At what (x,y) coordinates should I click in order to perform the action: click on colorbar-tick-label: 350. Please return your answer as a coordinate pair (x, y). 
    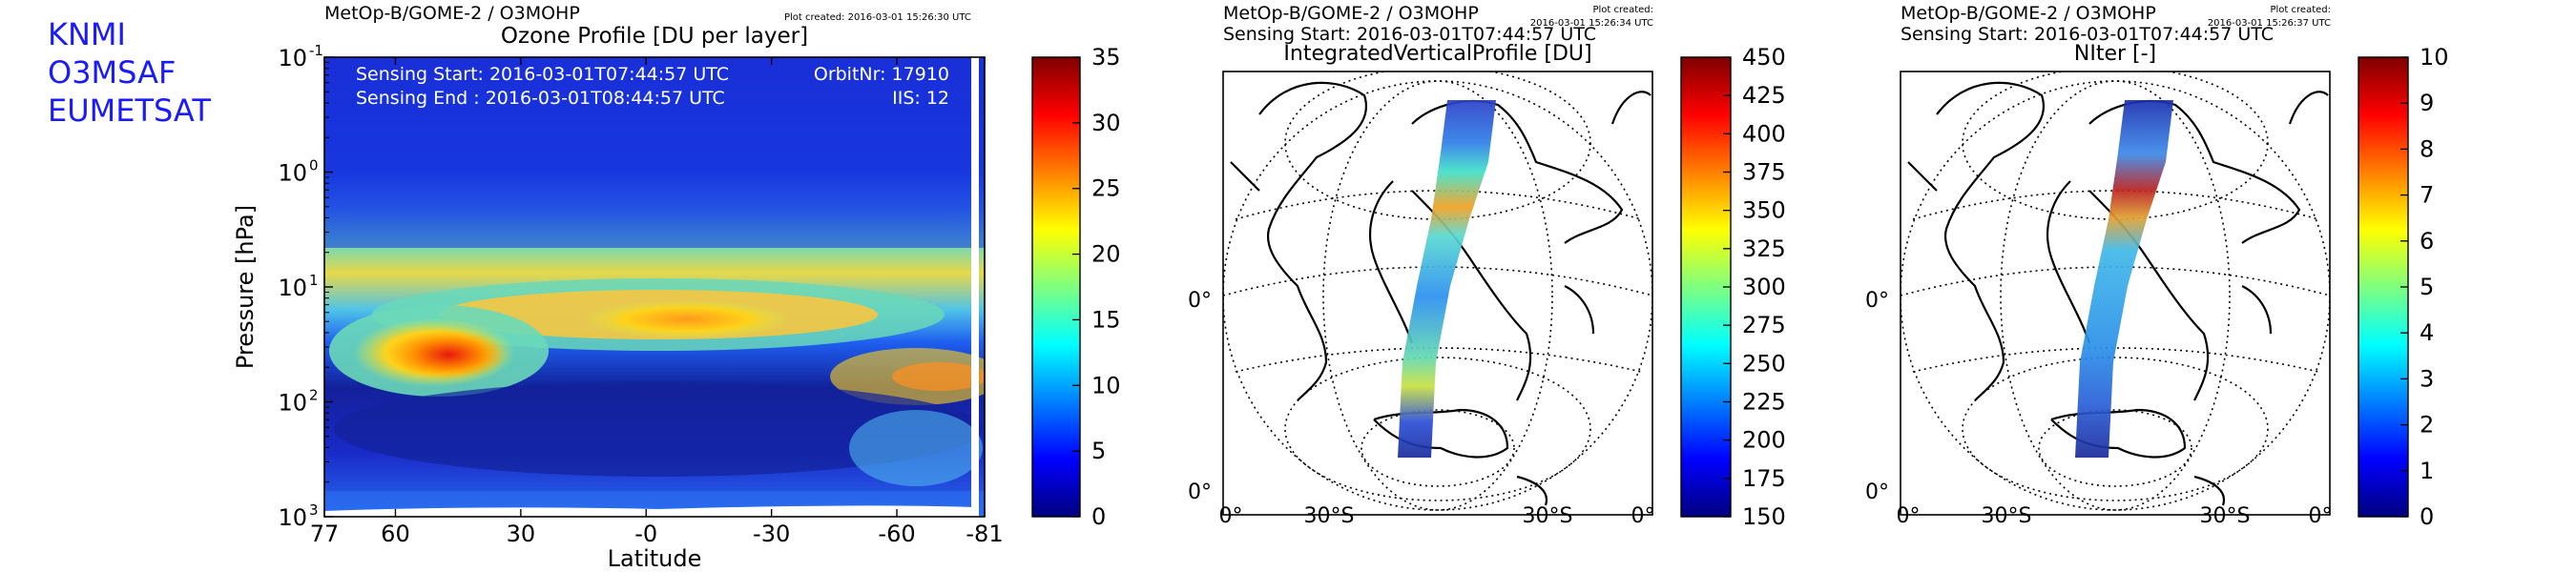
    Looking at the image, I should click on (1764, 211).